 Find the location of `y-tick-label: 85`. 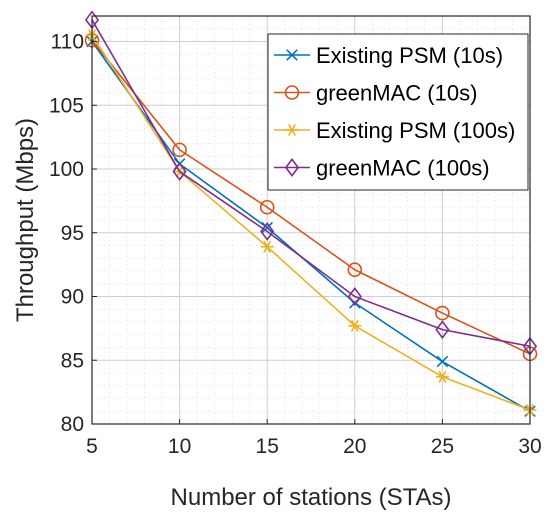

y-tick-label: 85 is located at coordinates (72, 360).